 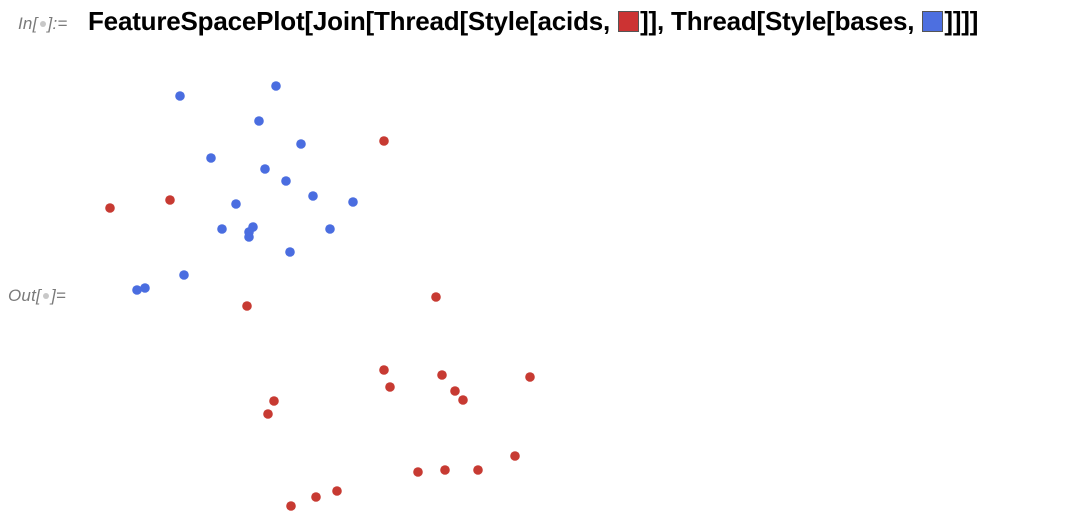 I want to click on blue-color-swatch-icon, so click(x=933, y=21).